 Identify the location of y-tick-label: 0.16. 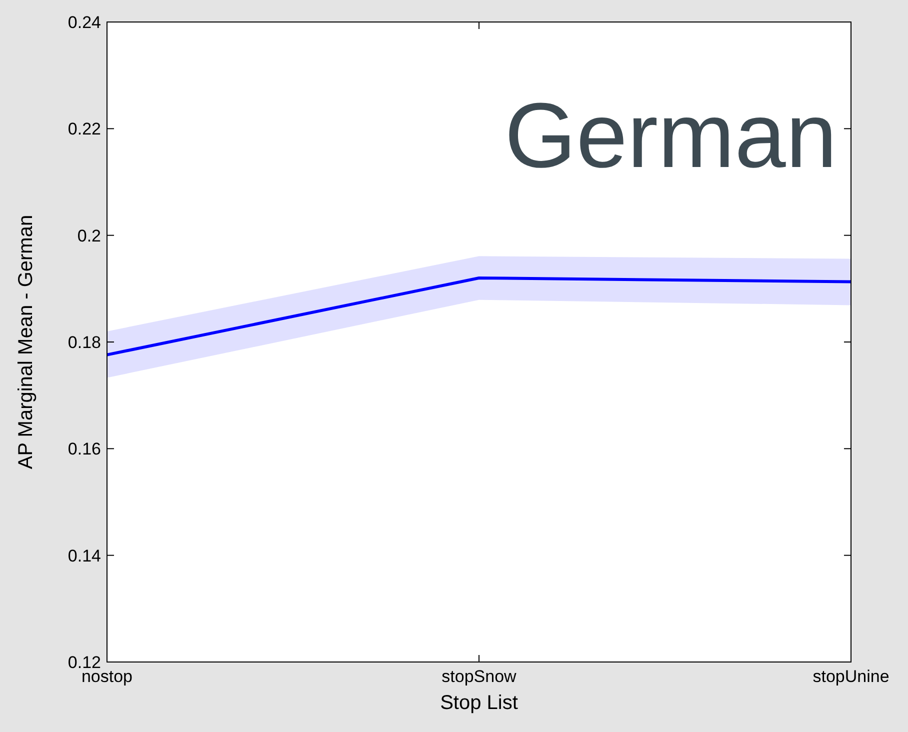
(84, 449).